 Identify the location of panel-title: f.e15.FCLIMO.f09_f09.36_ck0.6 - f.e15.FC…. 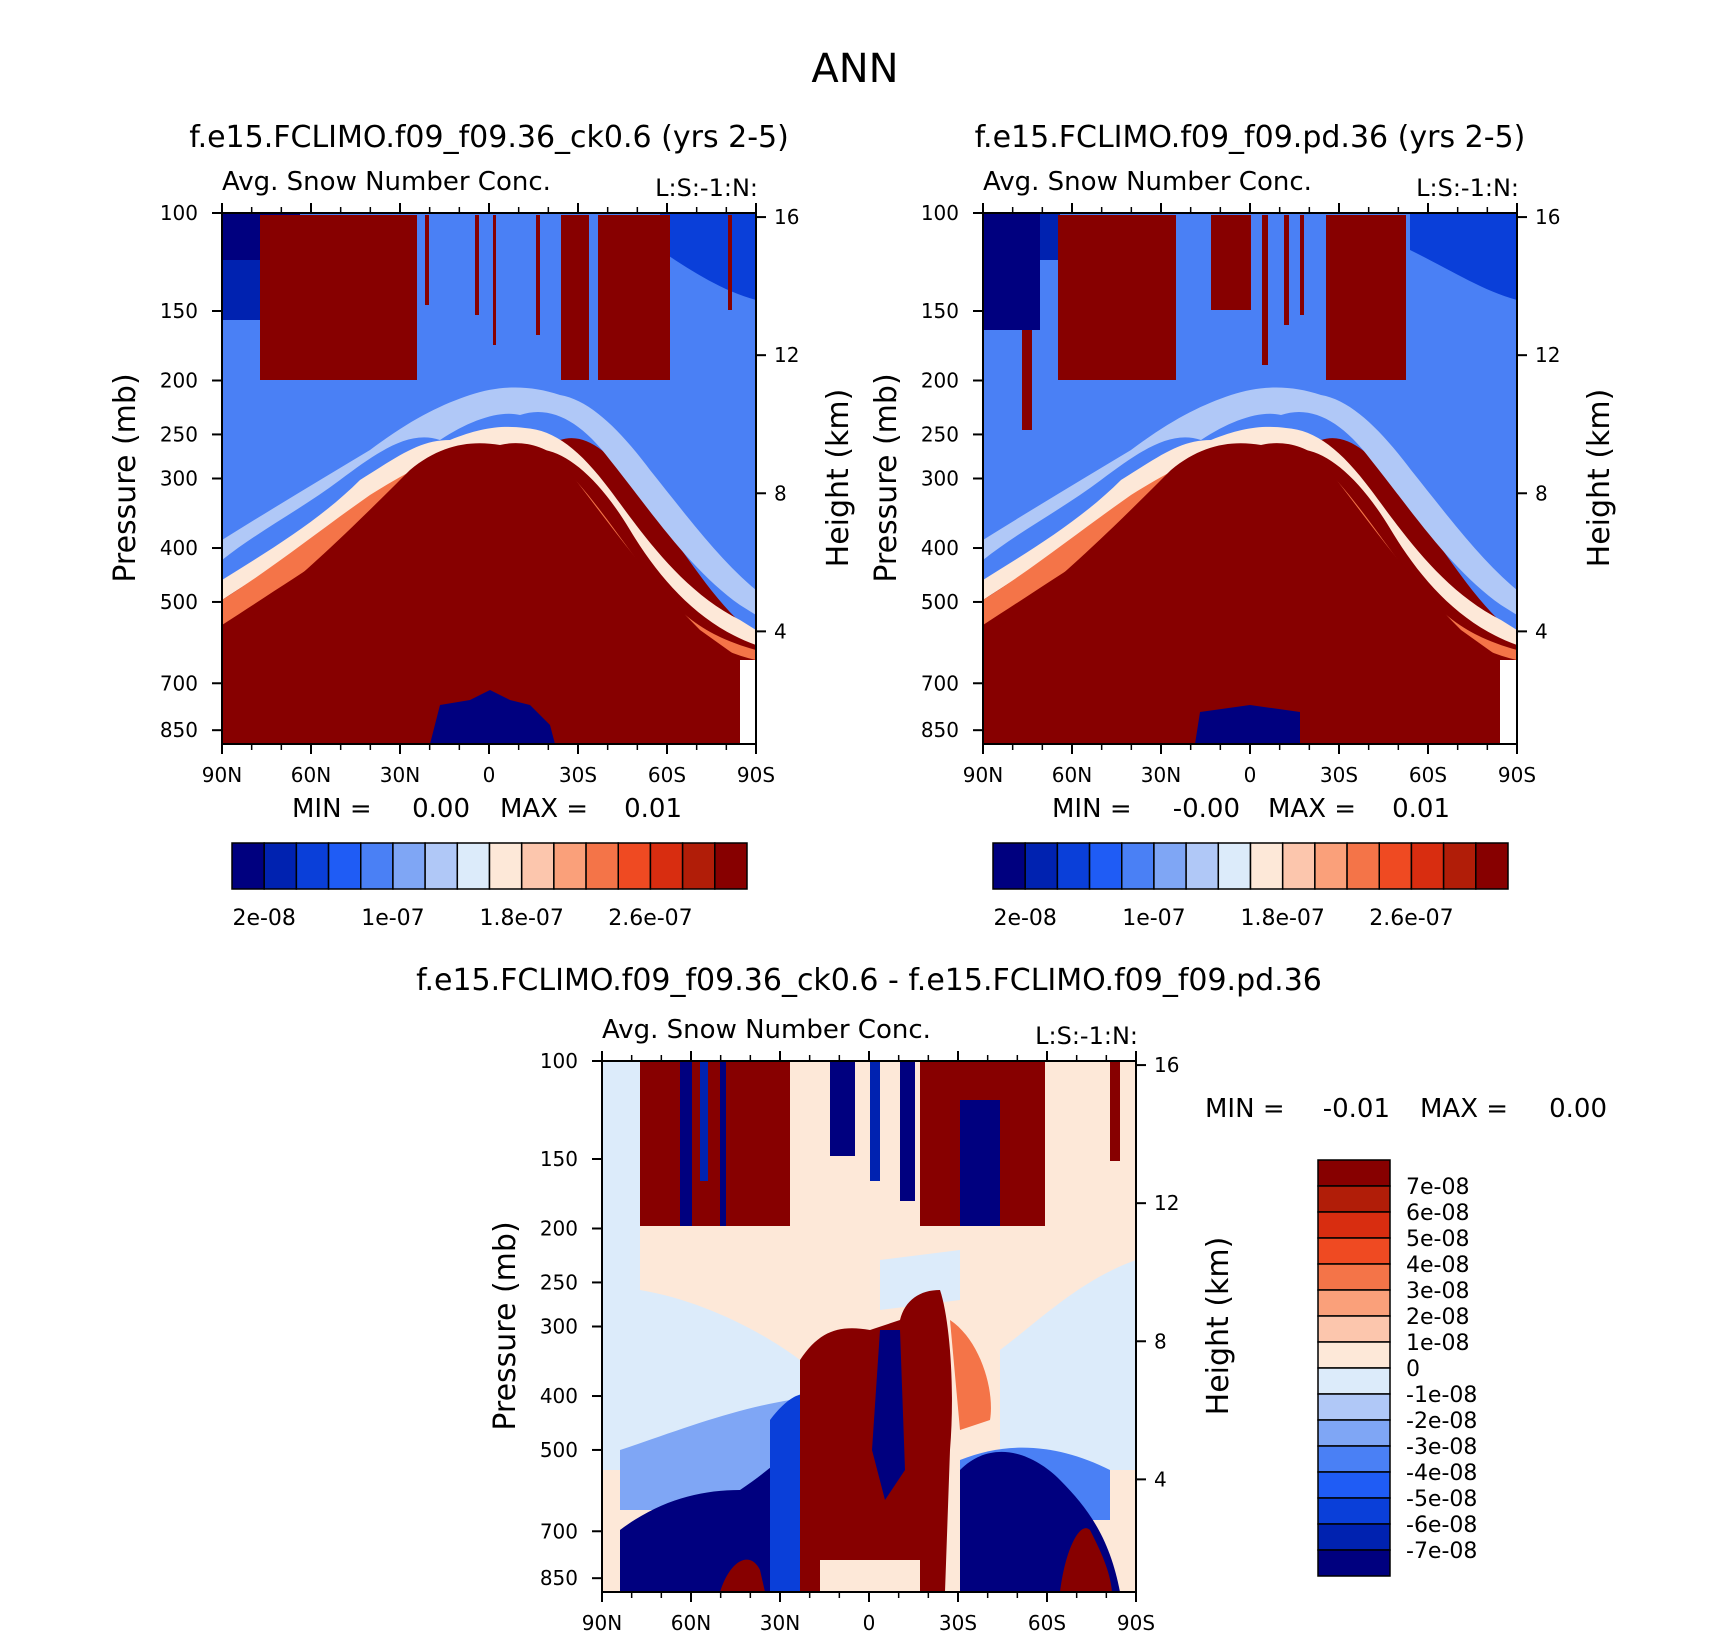
(869, 980).